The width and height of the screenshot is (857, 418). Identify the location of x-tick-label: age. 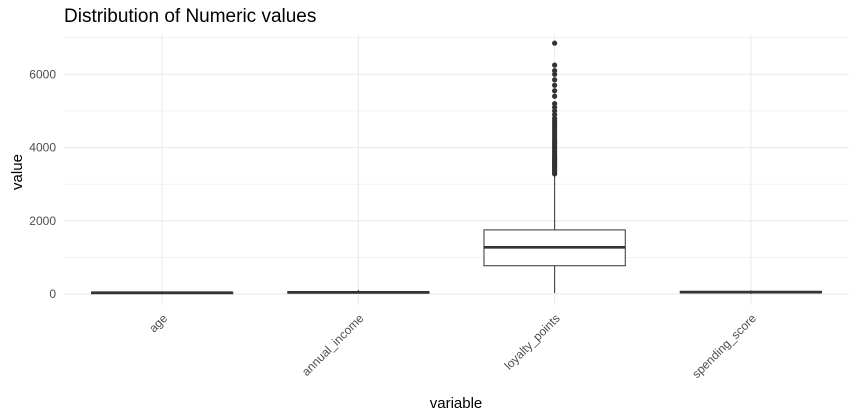
(158, 323).